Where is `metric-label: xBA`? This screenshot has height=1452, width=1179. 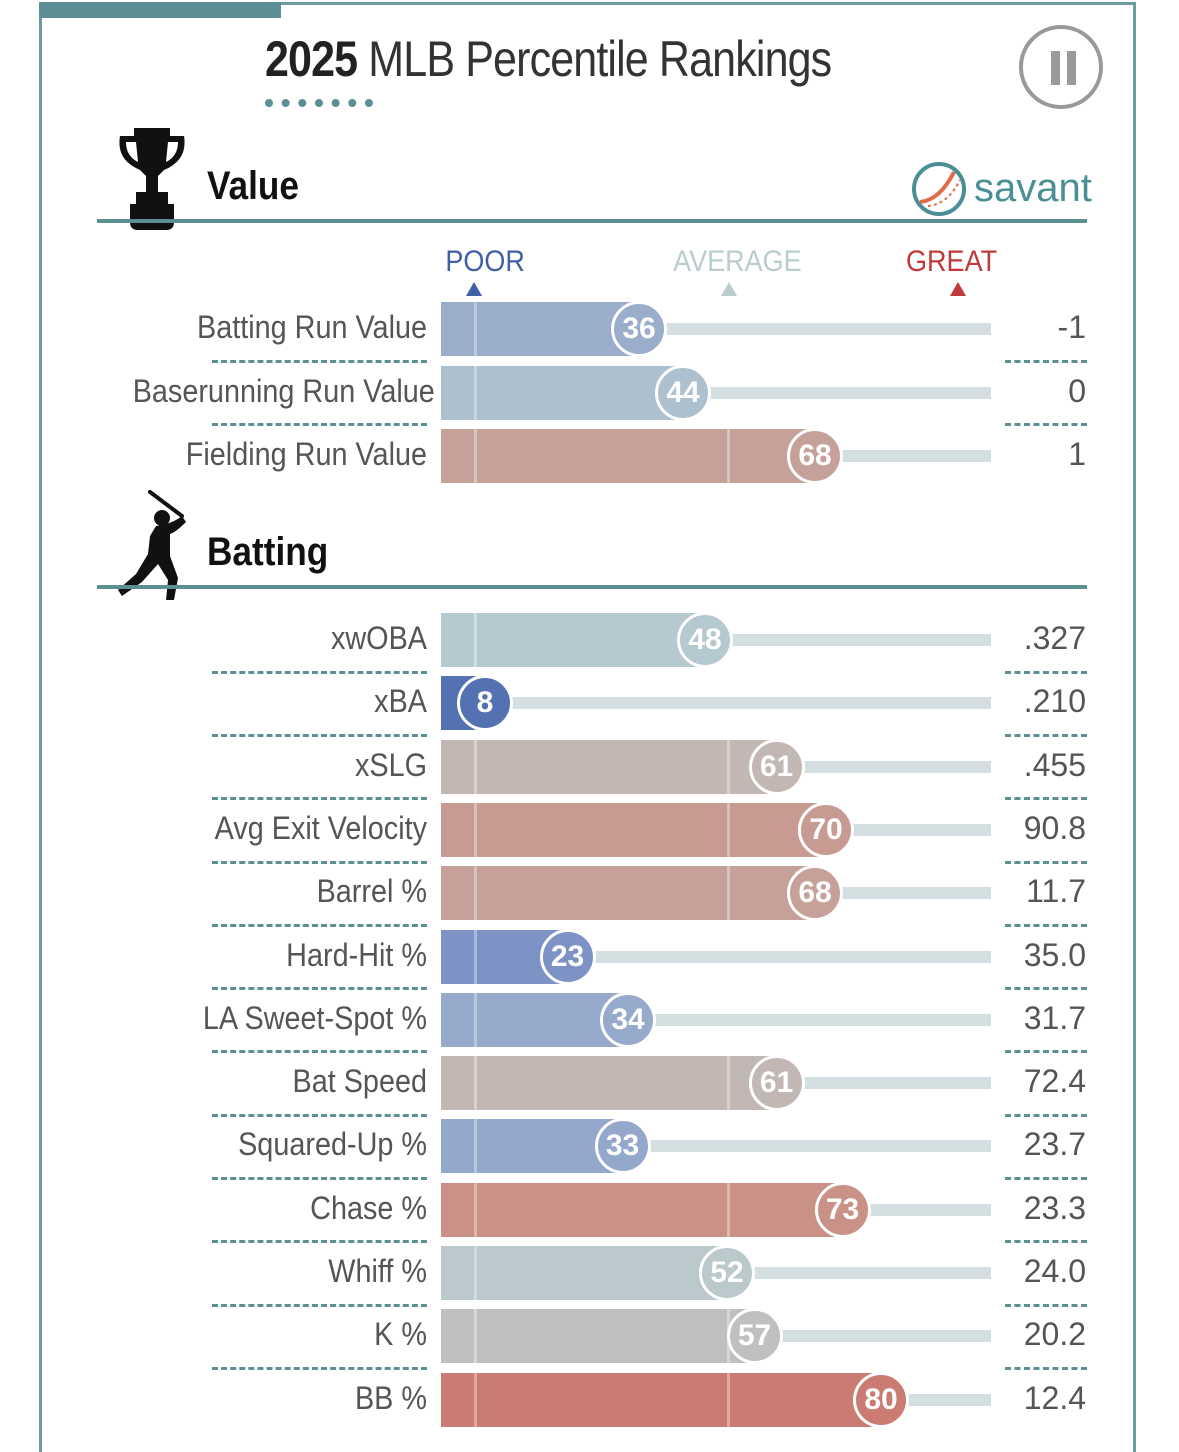 metric-label: xBA is located at coordinates (400, 701).